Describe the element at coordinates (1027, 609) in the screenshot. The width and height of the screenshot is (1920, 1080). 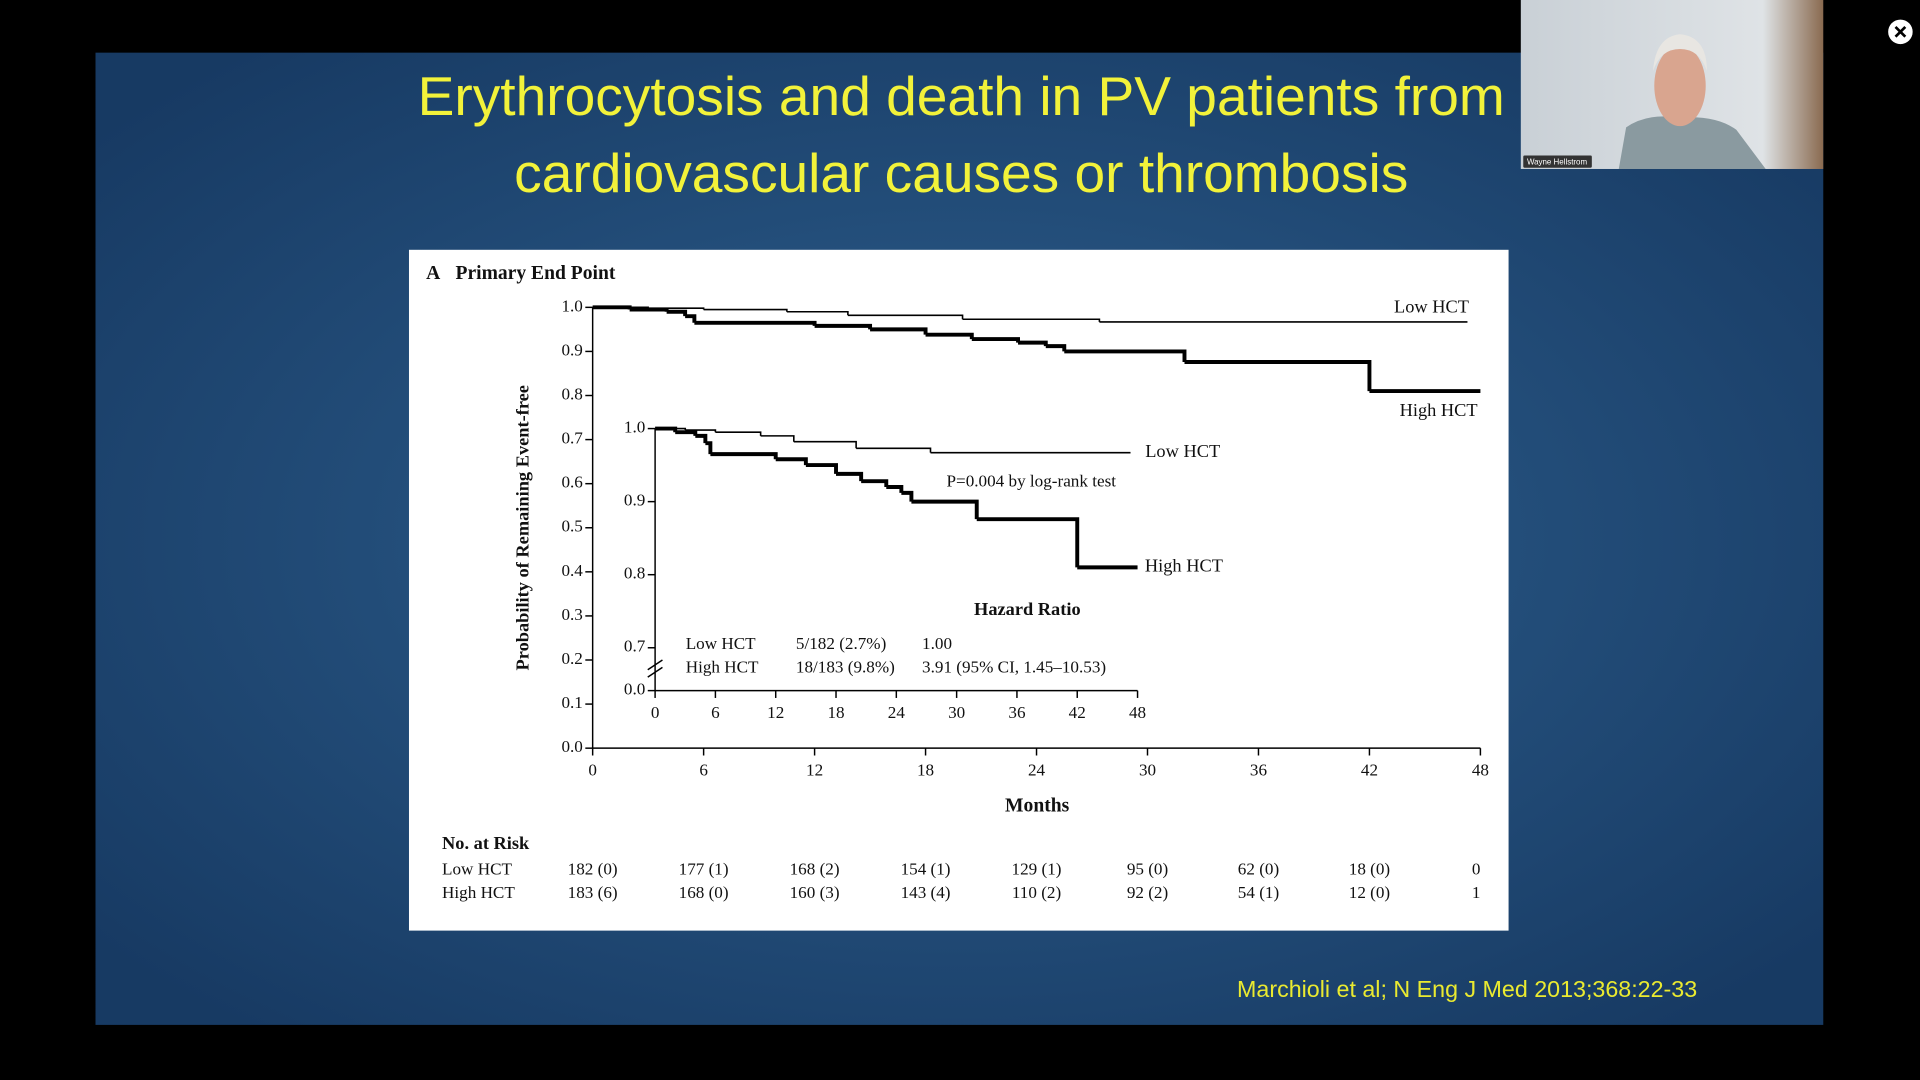
I see `hazard-title: Hazard Ratio` at that location.